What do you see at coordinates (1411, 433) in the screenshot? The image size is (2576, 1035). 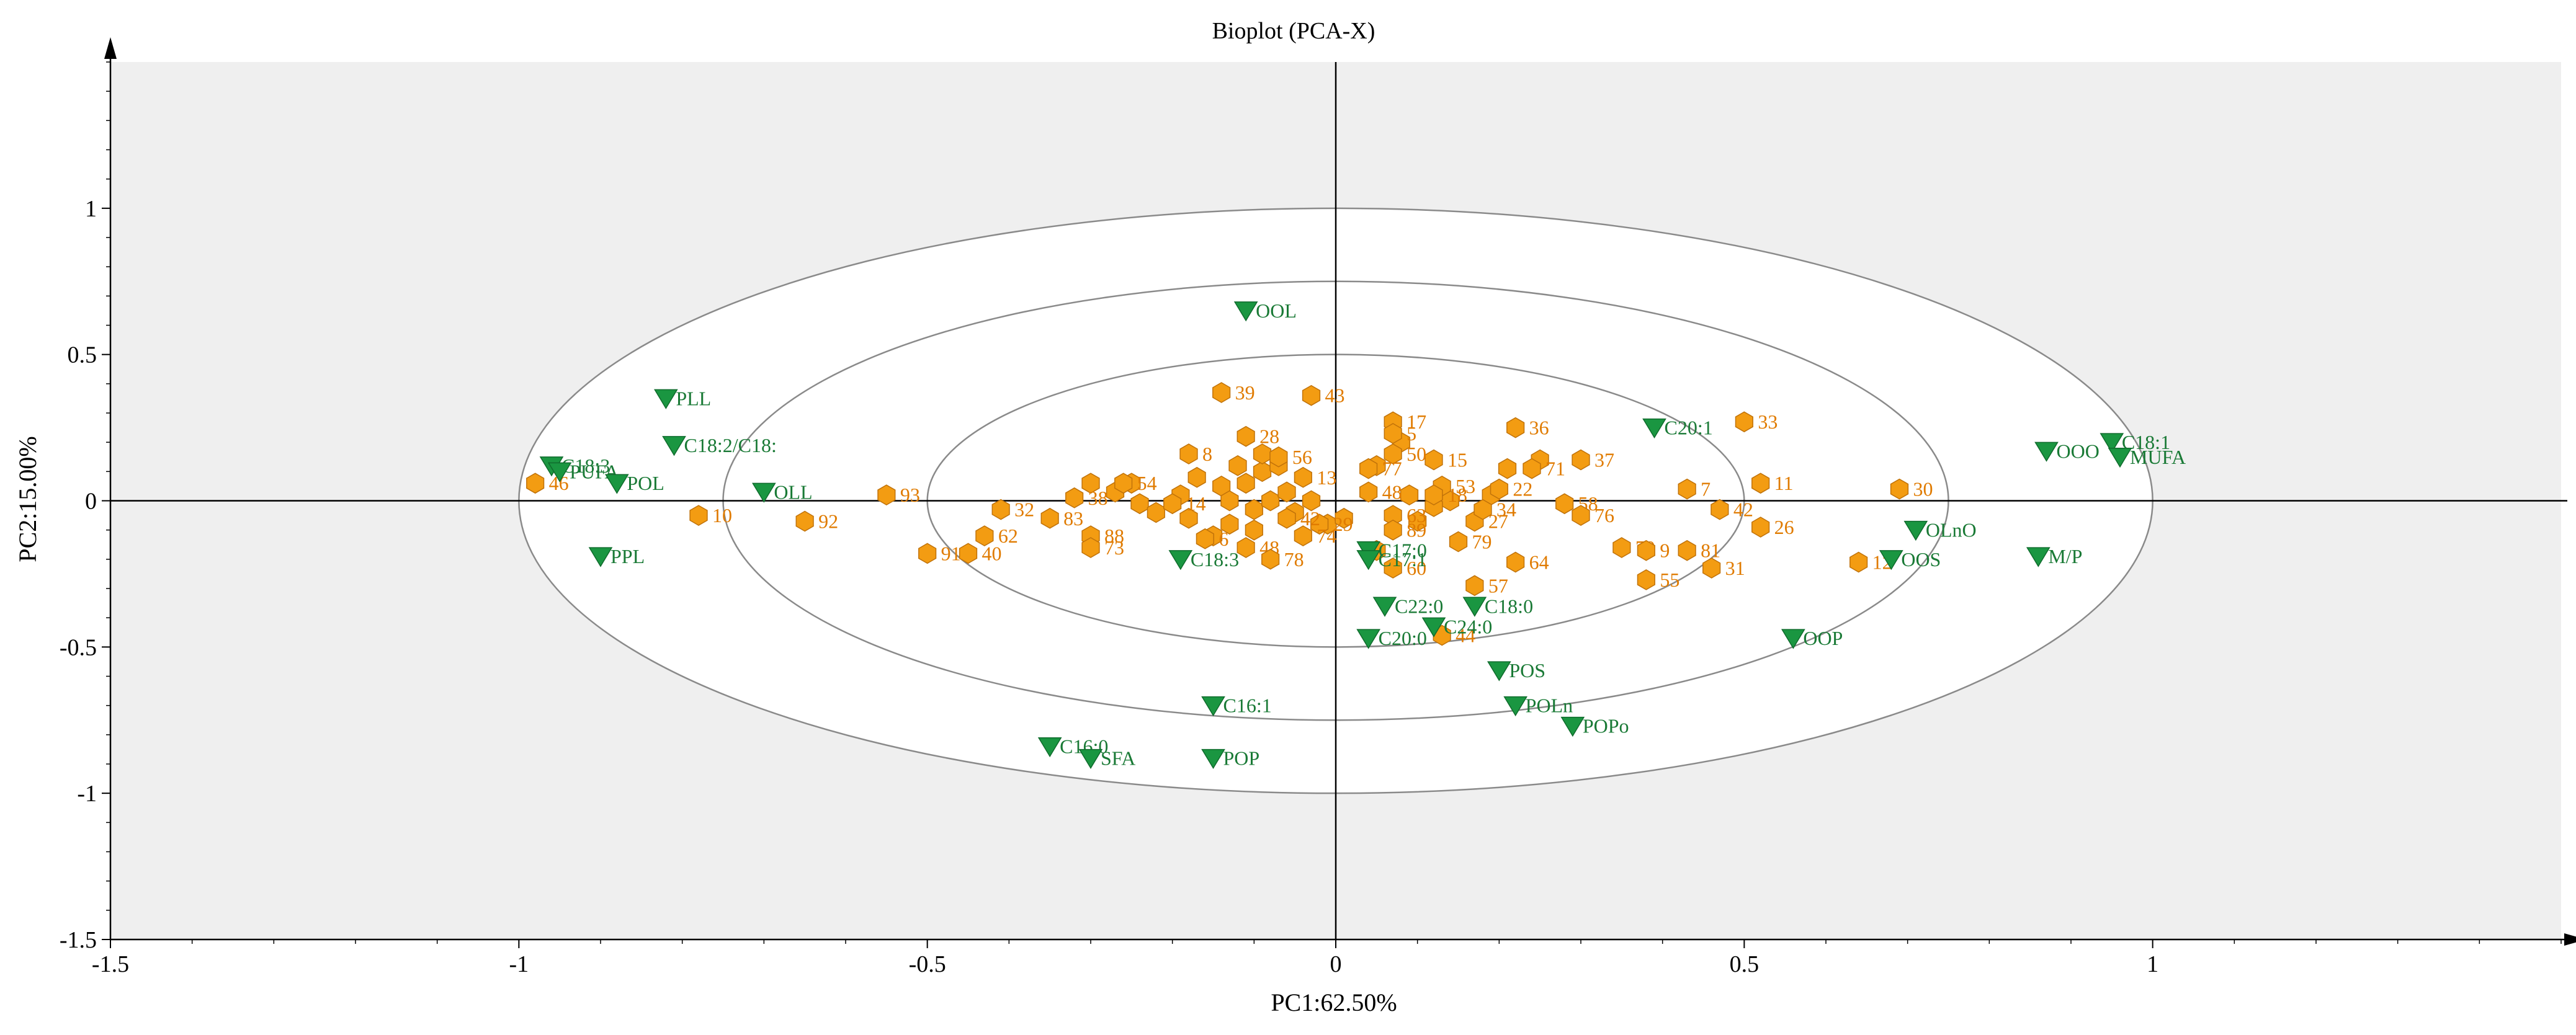 I see `observation-label: 5` at bounding box center [1411, 433].